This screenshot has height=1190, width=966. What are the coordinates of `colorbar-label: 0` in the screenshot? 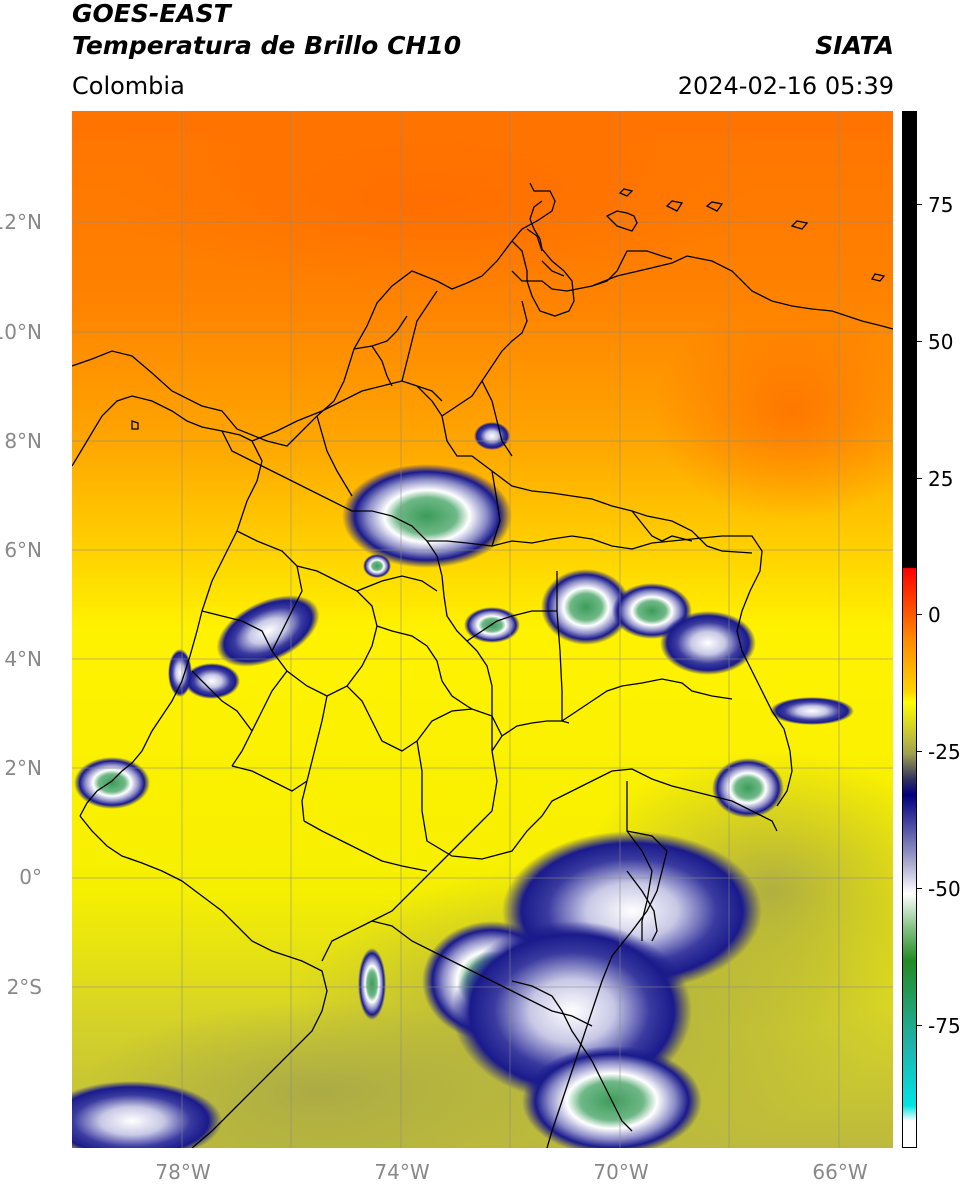 It's located at (934, 615).